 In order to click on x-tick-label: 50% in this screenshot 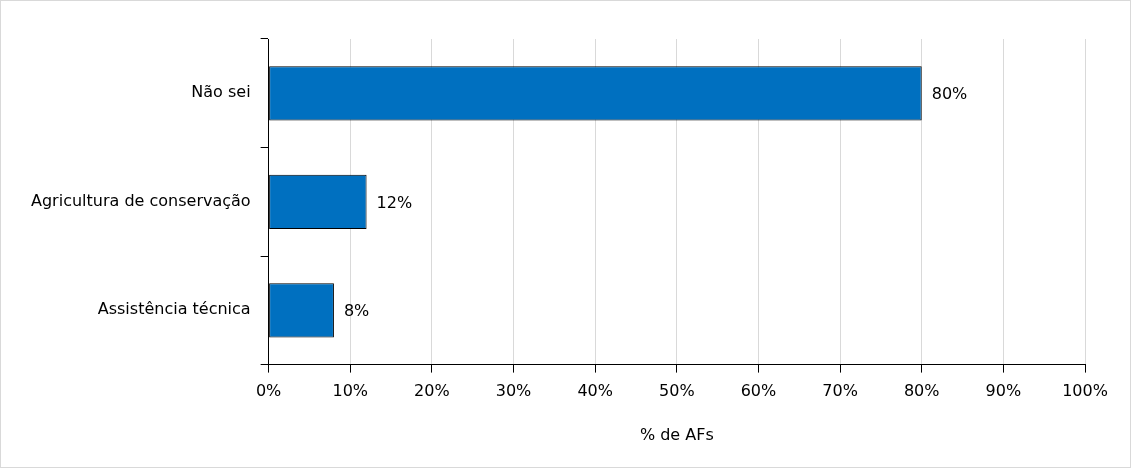, I will do `click(677, 391)`.